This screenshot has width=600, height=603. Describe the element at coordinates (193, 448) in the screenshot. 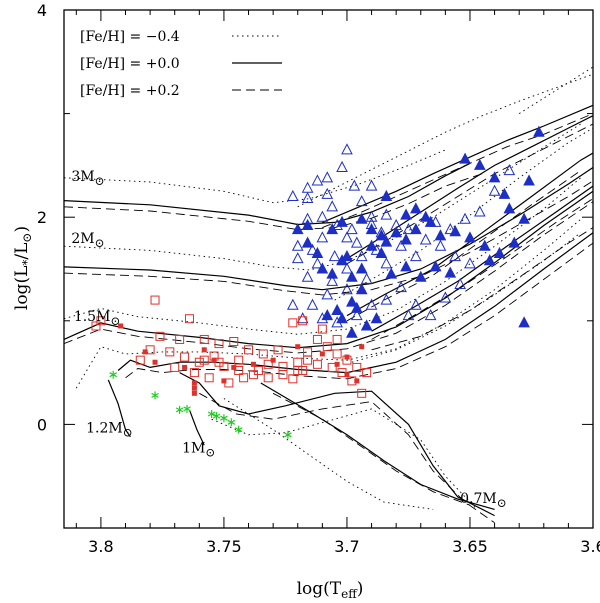

I see `mass-label-value: 1M` at that location.